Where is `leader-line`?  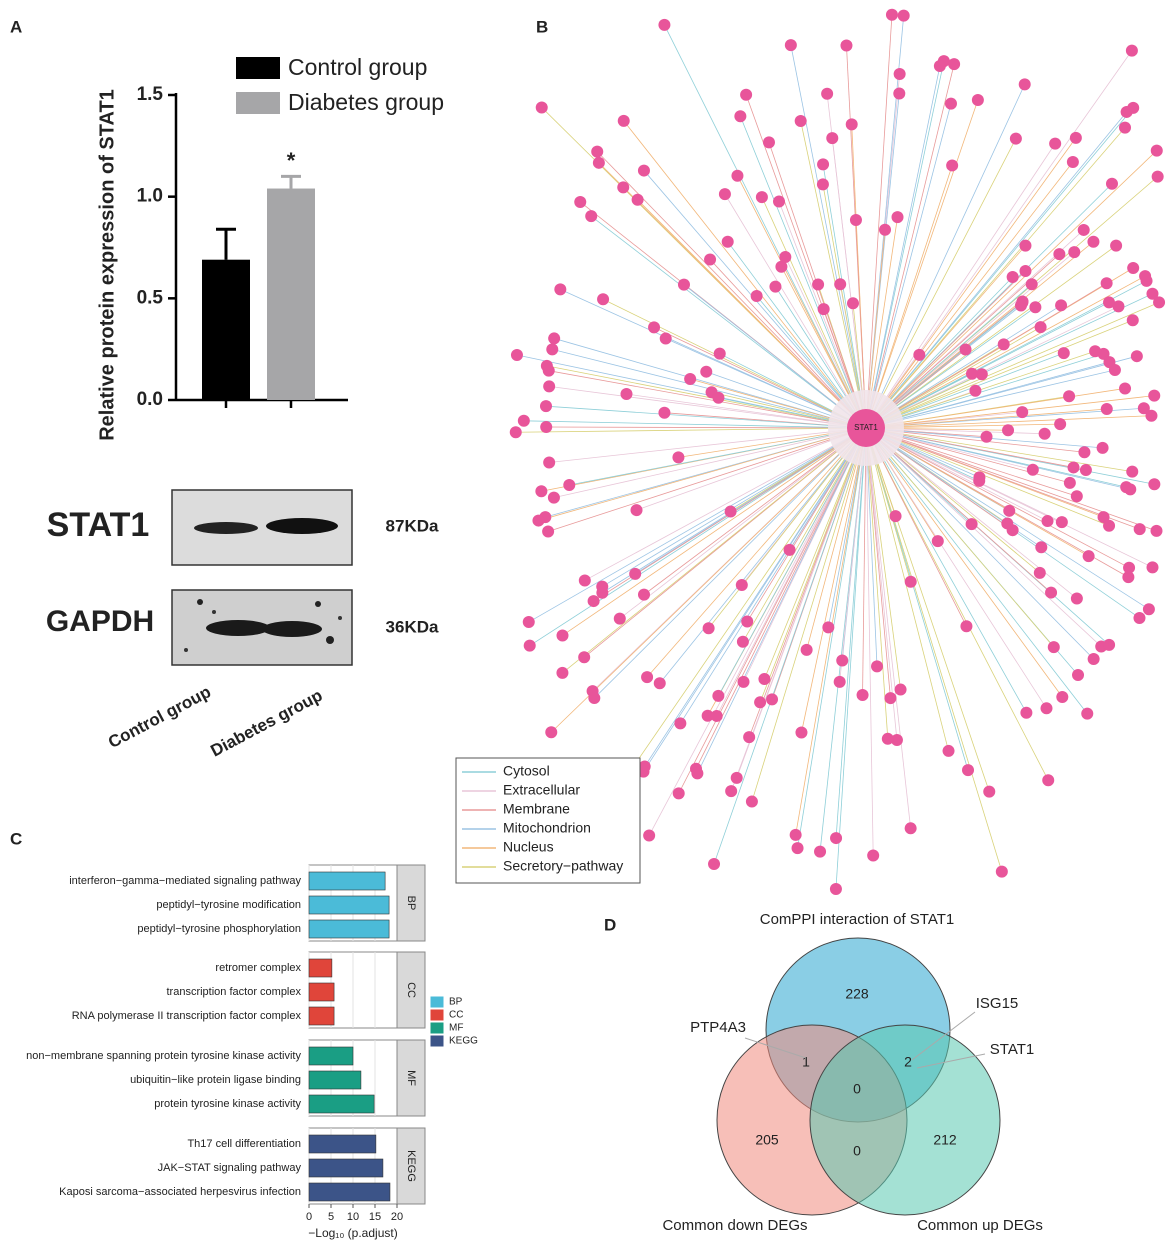 leader-line is located at coordinates (943, 1036).